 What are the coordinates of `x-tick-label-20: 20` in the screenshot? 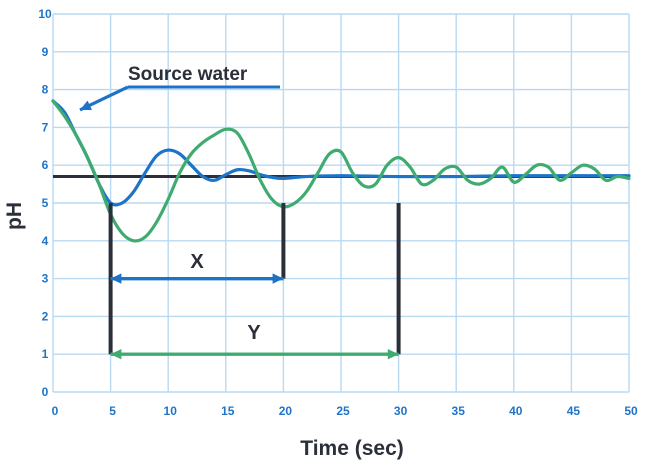 It's located at (286, 411).